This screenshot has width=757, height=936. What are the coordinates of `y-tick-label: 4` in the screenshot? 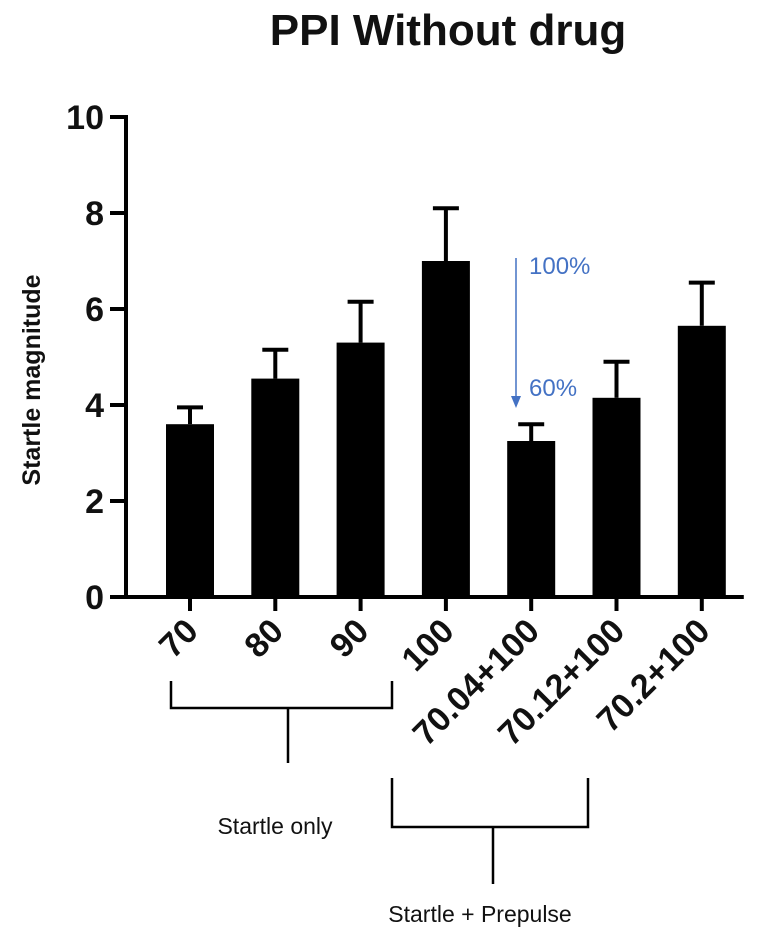 It's located at (94, 406).